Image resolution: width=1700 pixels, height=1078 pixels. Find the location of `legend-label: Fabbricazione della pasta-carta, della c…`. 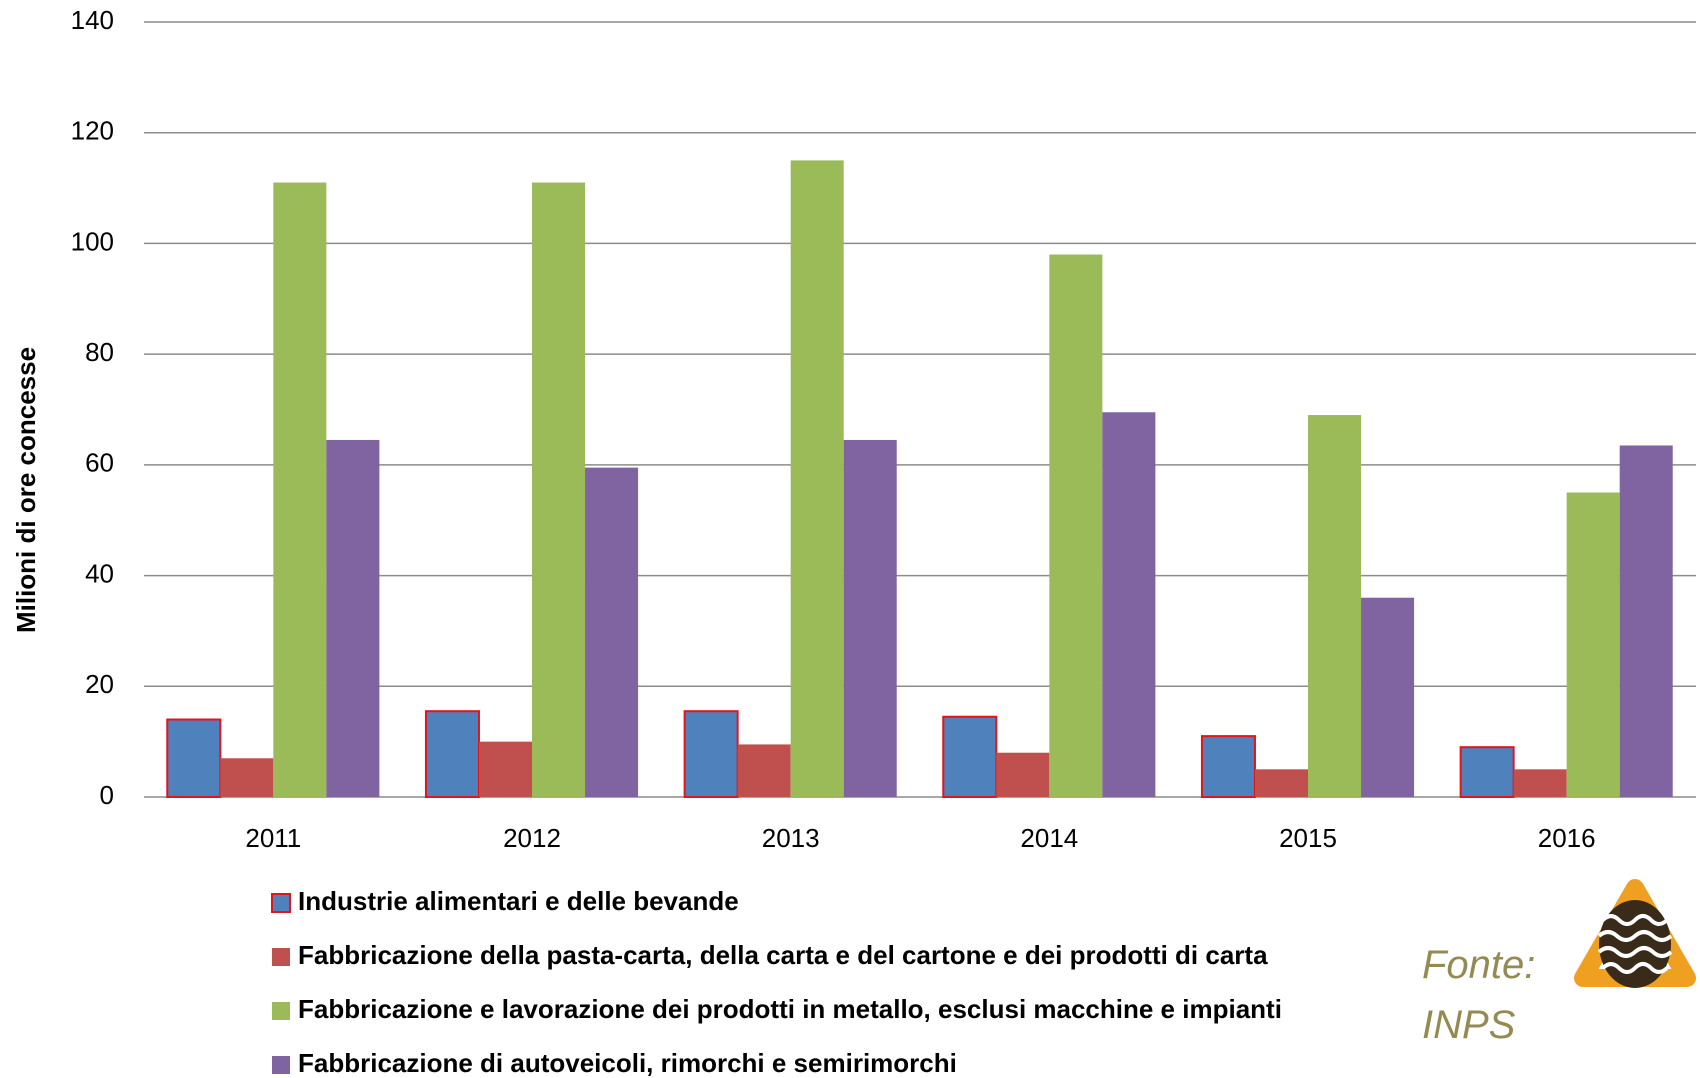

legend-label: Fabbricazione della pasta-carta, della c… is located at coordinates (783, 955).